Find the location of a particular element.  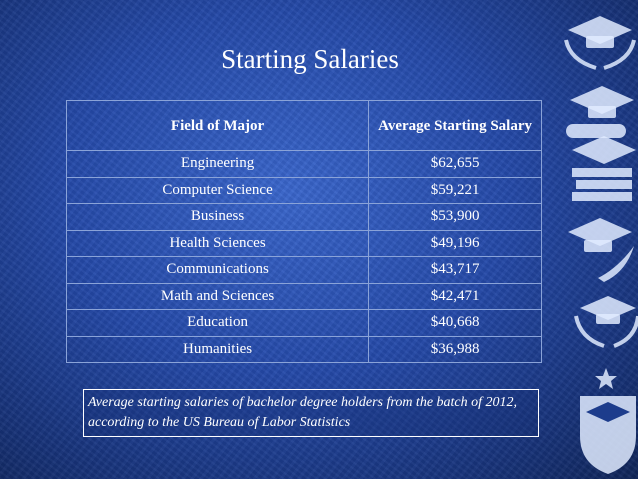

table-header-row: Field of Major Average Starting Salary is located at coordinates (303, 125).